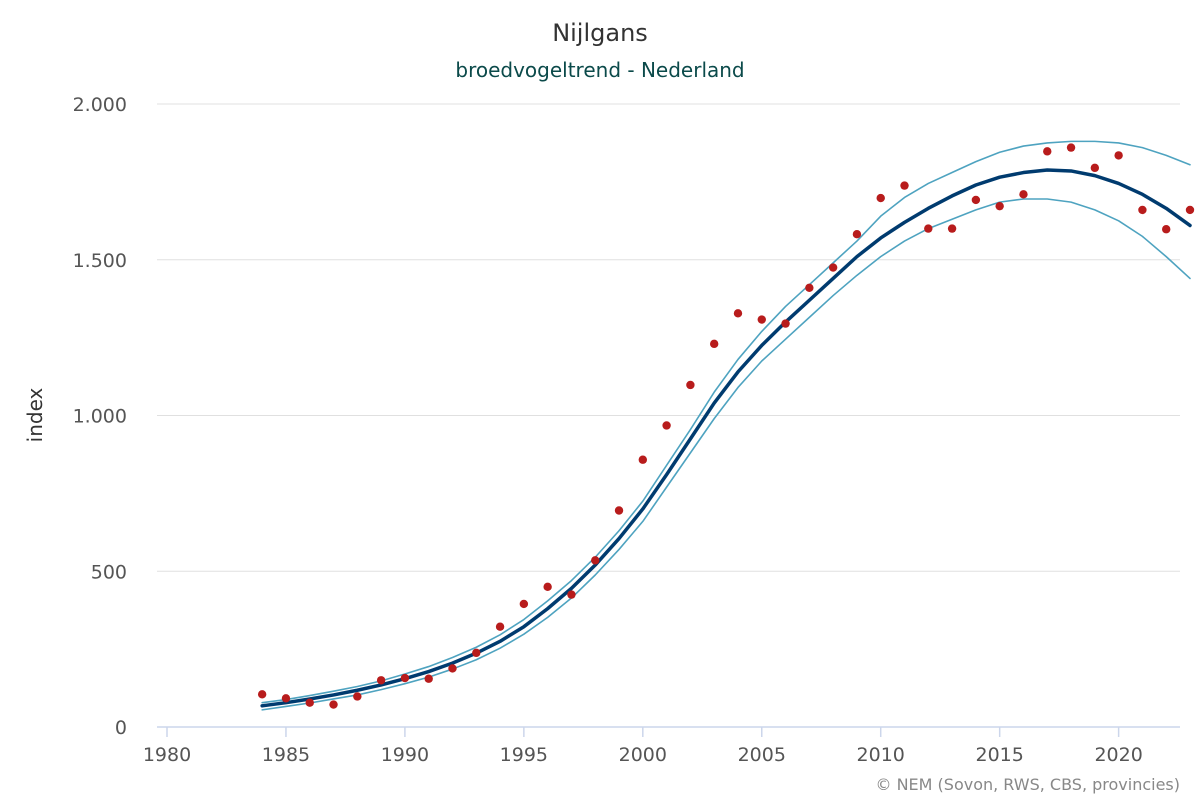 This screenshot has height=800, width=1200. What do you see at coordinates (109, 572) in the screenshot?
I see `y-tick-label: 500` at bounding box center [109, 572].